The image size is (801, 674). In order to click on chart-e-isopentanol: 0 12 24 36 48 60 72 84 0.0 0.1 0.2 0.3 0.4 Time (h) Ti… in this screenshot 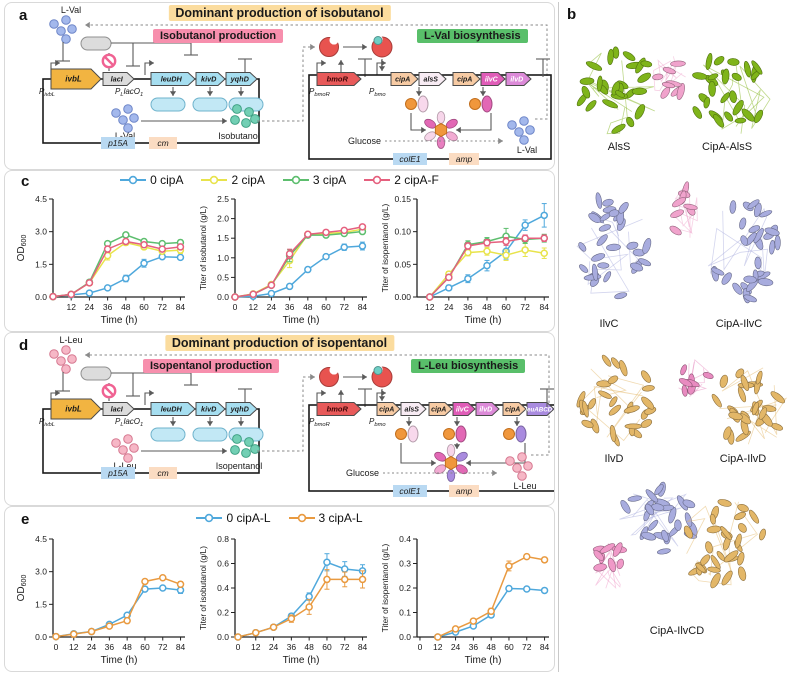, I will do `click(465, 600)`.